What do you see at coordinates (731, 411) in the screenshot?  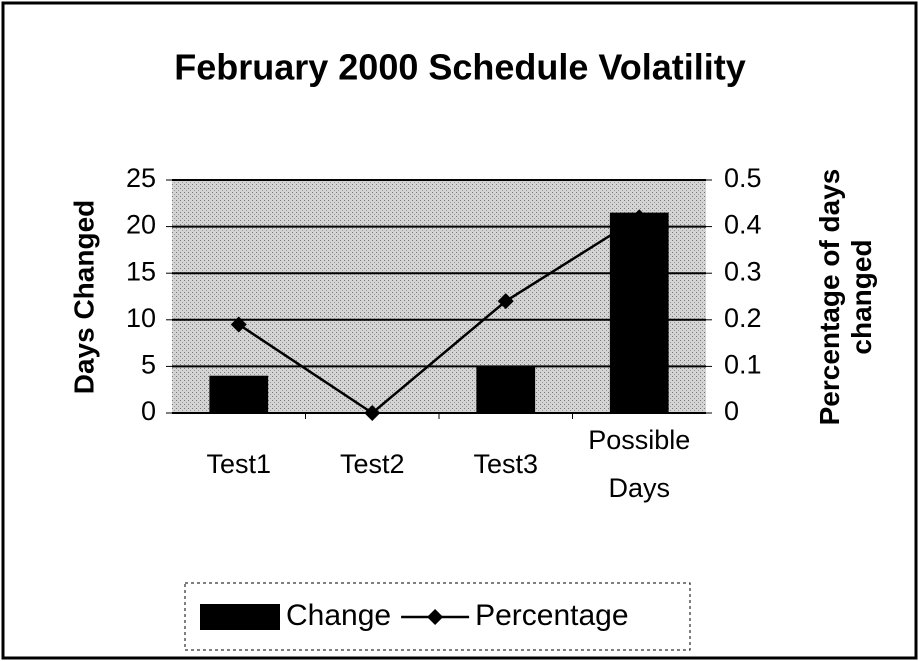 I see `y2-tick-label: 0` at bounding box center [731, 411].